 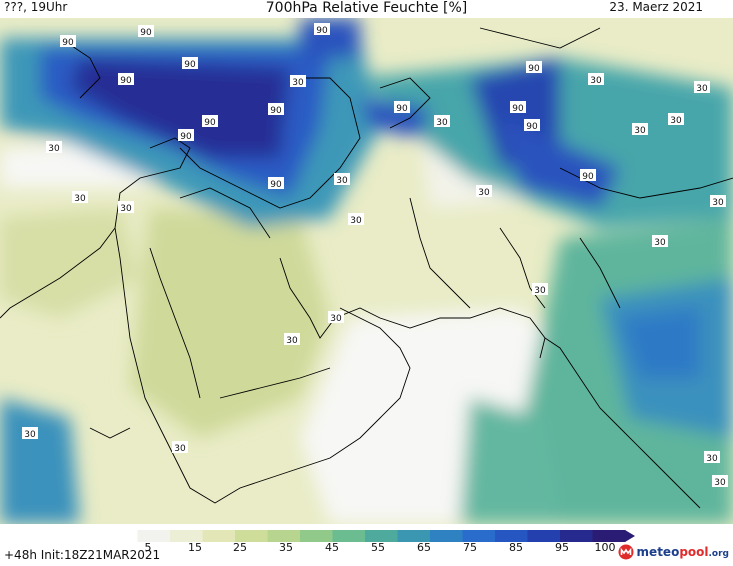 I want to click on colorbar-tick: 95, so click(x=562, y=547).